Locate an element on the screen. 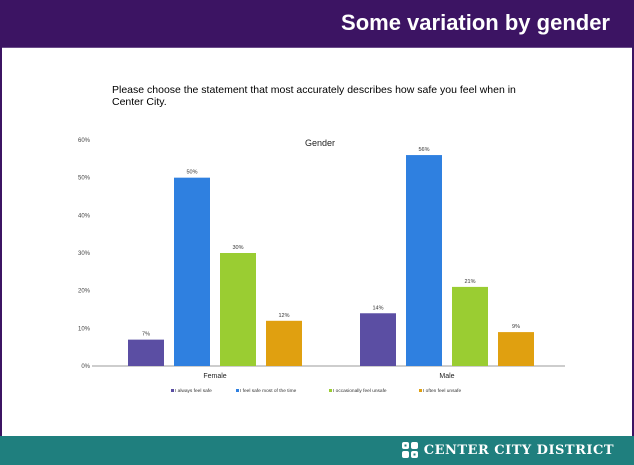 The height and width of the screenshot is (465, 634). footer-logo: CENTER CITY DISTRICT is located at coordinates (507, 450).